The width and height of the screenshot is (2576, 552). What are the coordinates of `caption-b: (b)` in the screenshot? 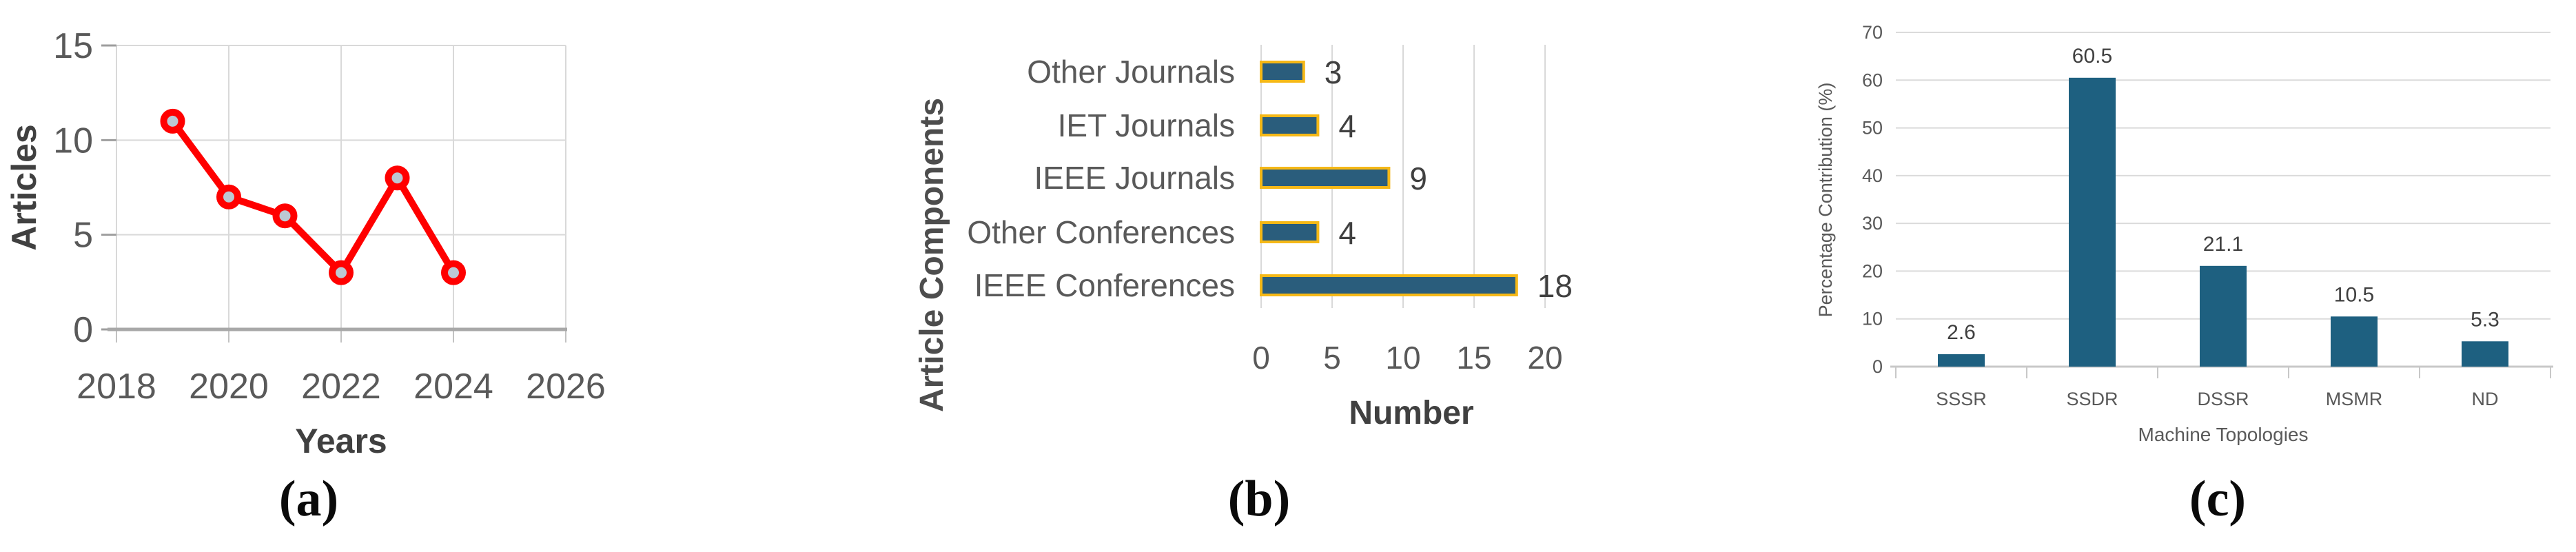 It's located at (1259, 499).